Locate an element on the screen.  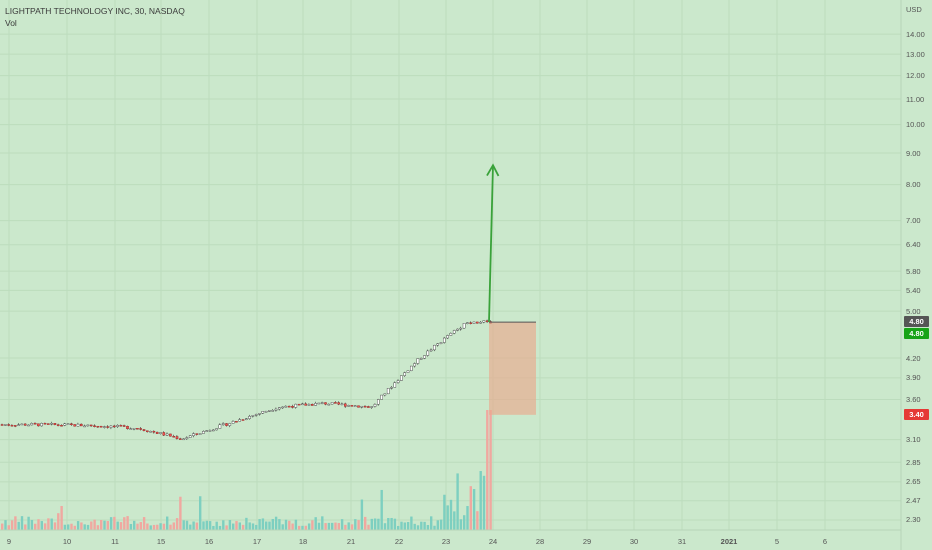
time-tick-label: 29 is located at coordinates (587, 541).